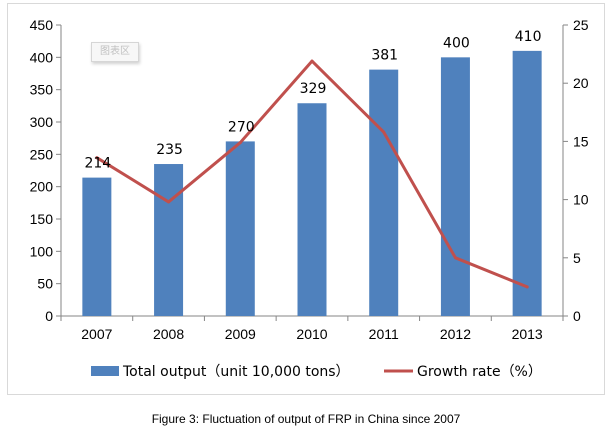 This screenshot has width=612, height=432. I want to click on bar-data-label: 214, so click(97, 164).